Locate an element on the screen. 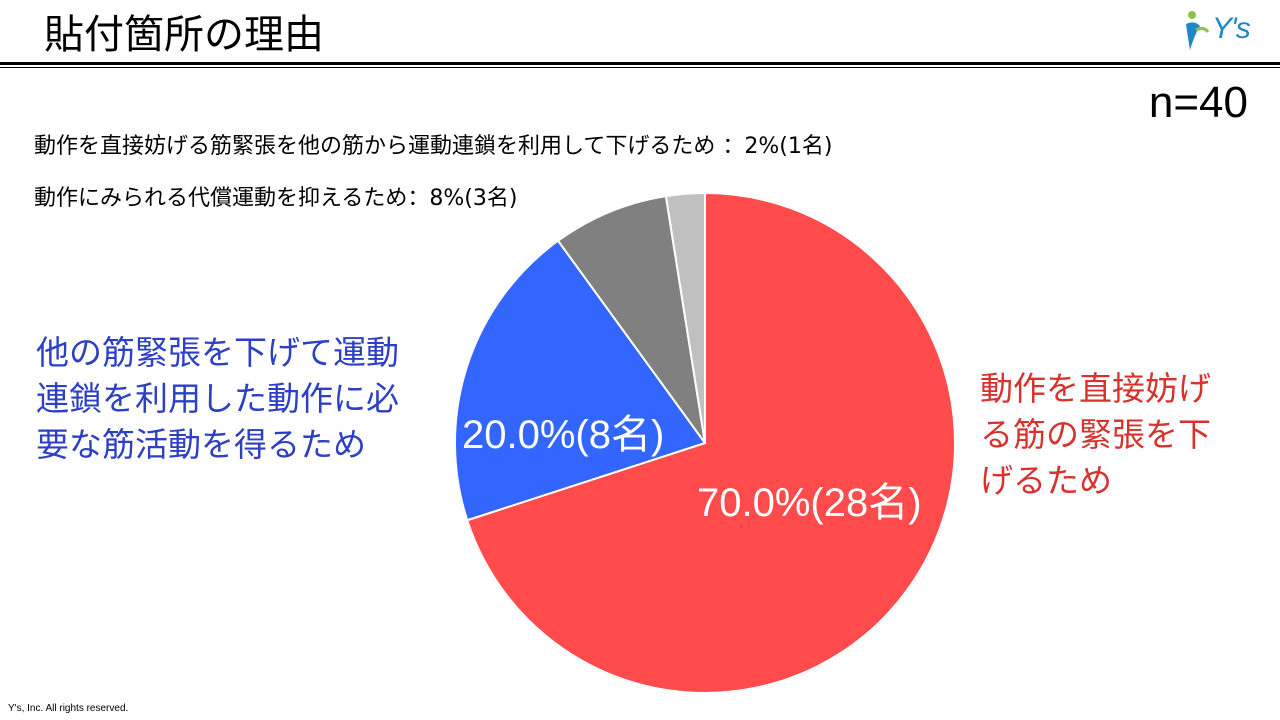 Image resolution: width=1280 pixels, height=720 pixels. blue-slice-label: 他の筋緊張を下げて運動 連鎖を利用した動作に必 要な筋活動を得るため is located at coordinates (217, 399).